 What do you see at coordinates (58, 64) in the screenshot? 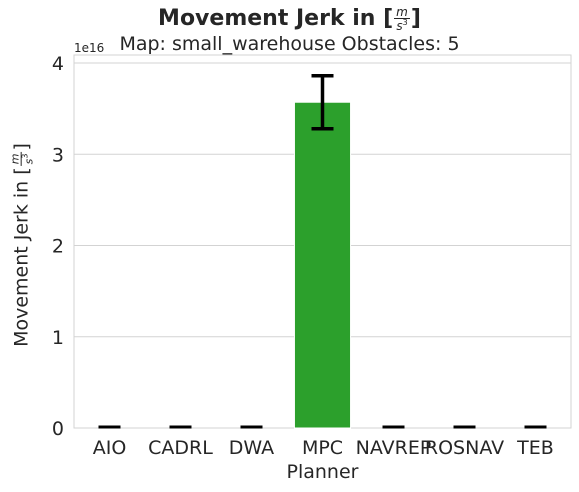
I see `y-tick-label: 4` at bounding box center [58, 64].